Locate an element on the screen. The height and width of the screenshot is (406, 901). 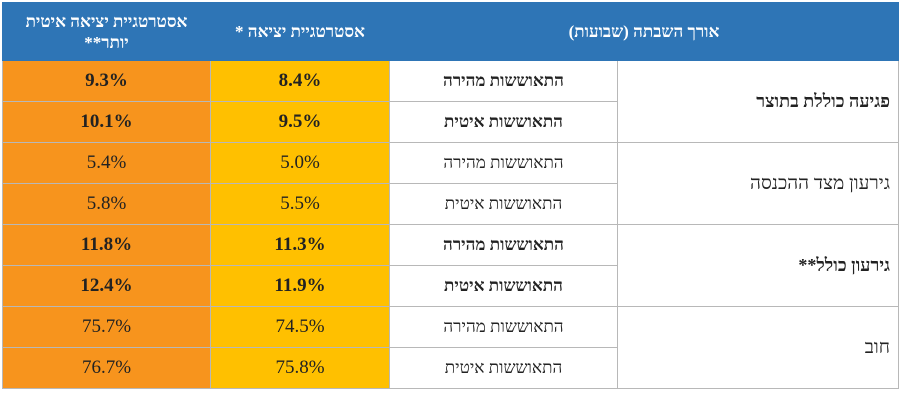
header-metric: אורך השבתה (שבועות) is located at coordinates (644, 31).